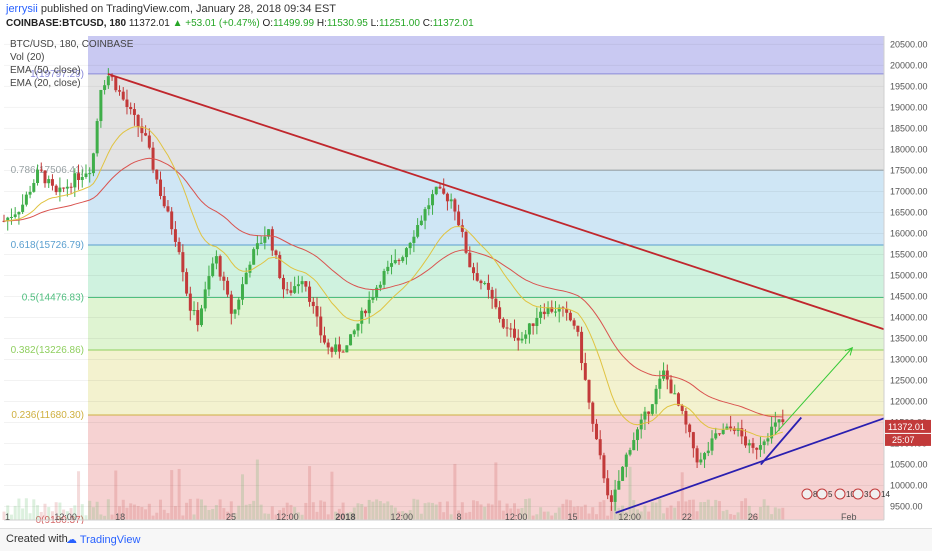 Image resolution: width=932 pixels, height=551 pixels. Describe the element at coordinates (268, 23) in the screenshot. I see `open-label: O:` at that location.